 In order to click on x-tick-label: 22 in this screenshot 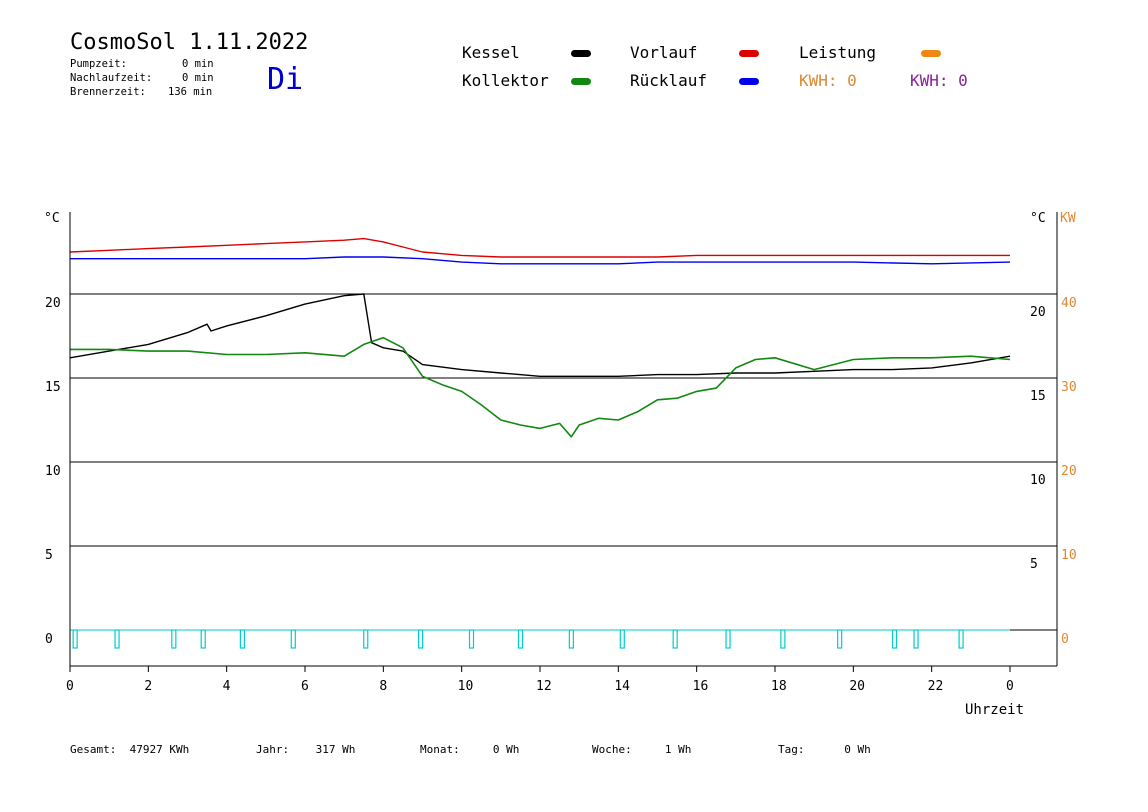, I will do `click(936, 686)`.